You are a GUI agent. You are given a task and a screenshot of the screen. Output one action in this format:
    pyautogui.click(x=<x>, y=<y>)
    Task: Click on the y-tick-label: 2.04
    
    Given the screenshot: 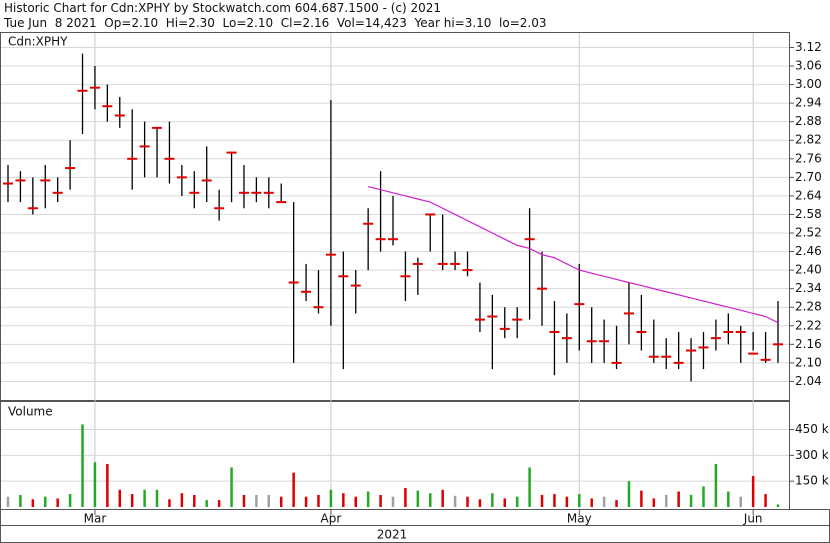 What is the action you would take?
    pyautogui.click(x=808, y=381)
    